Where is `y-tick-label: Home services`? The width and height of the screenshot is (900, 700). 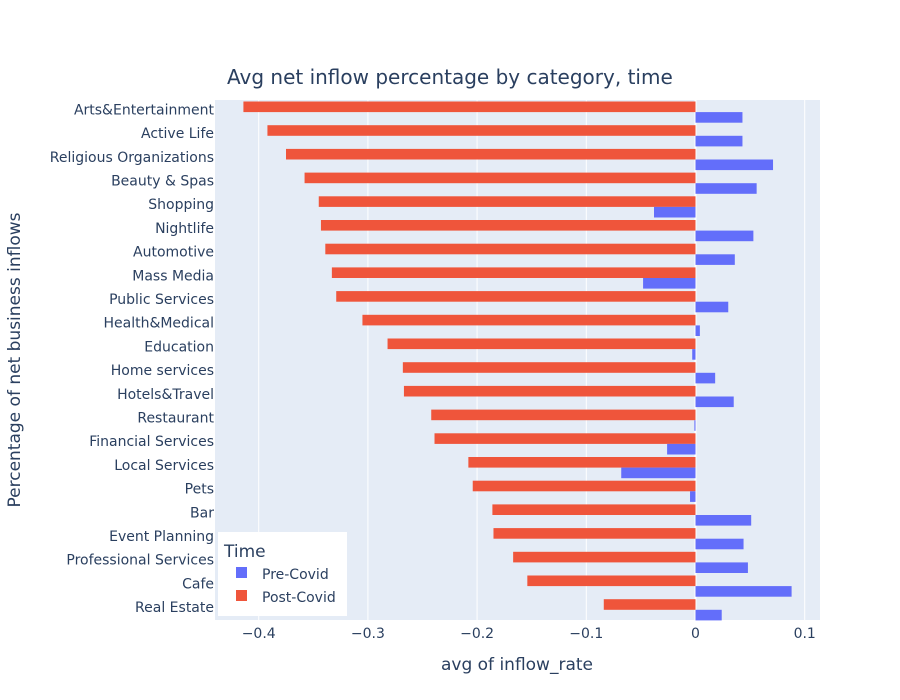
y-tick-label: Home services is located at coordinates (162, 371).